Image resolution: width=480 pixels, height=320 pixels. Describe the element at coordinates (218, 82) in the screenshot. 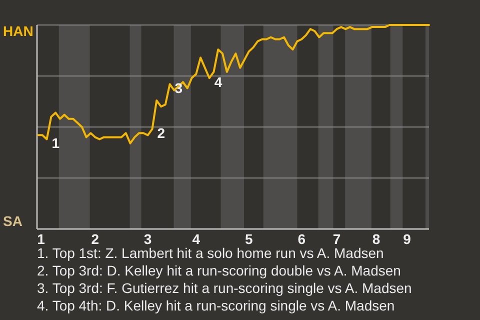

I see `annotation: 4` at that location.